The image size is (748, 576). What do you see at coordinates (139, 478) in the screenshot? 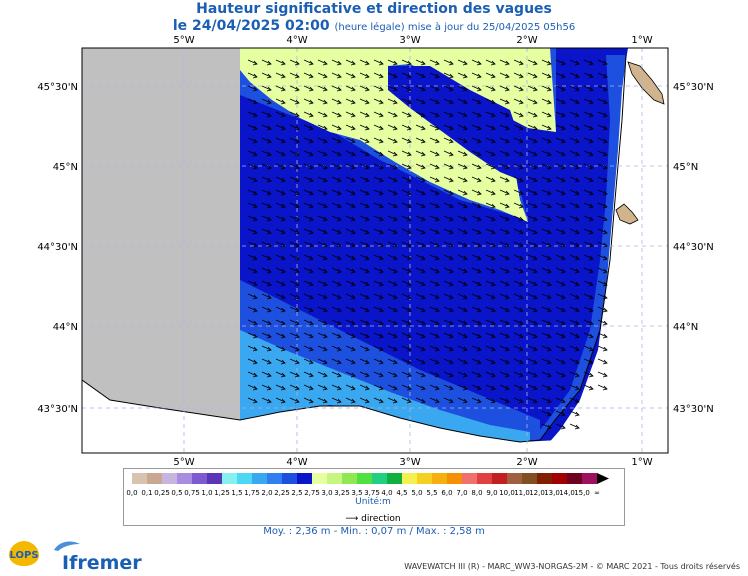
I see `legend-swatch` at bounding box center [139, 478].